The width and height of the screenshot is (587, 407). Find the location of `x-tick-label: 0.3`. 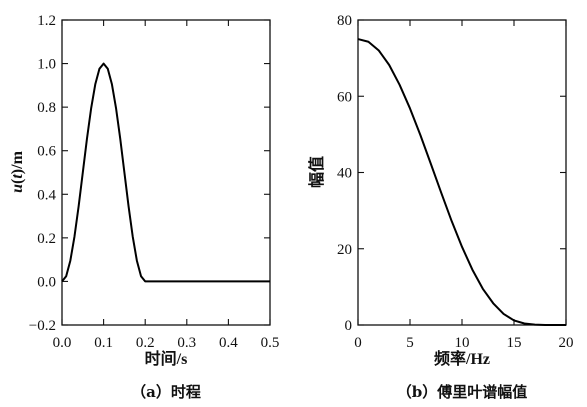

x-tick-label: 0.3 is located at coordinates (186, 343).